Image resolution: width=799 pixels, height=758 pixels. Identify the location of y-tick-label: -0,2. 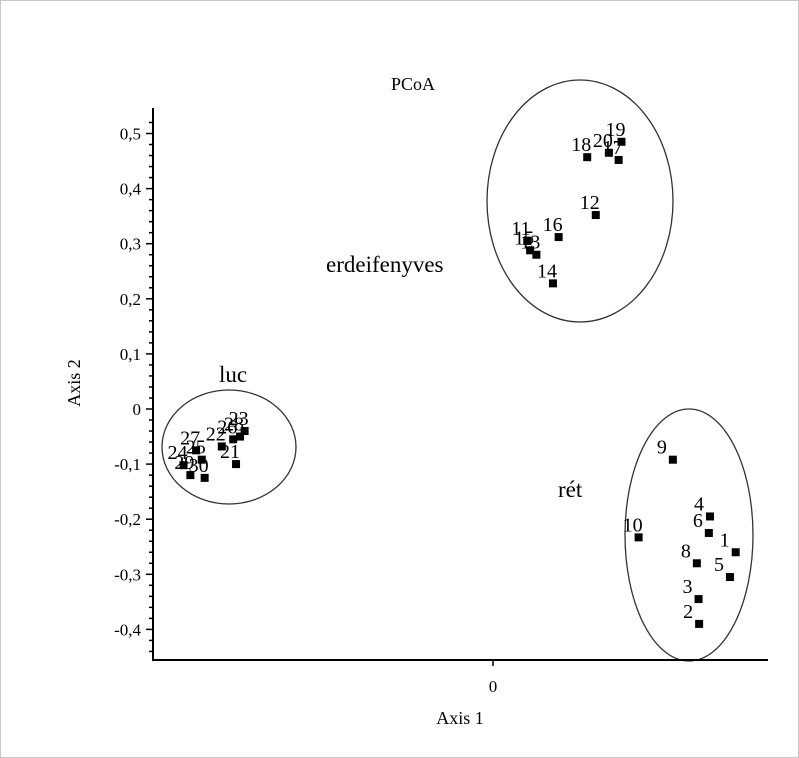
(127, 519).